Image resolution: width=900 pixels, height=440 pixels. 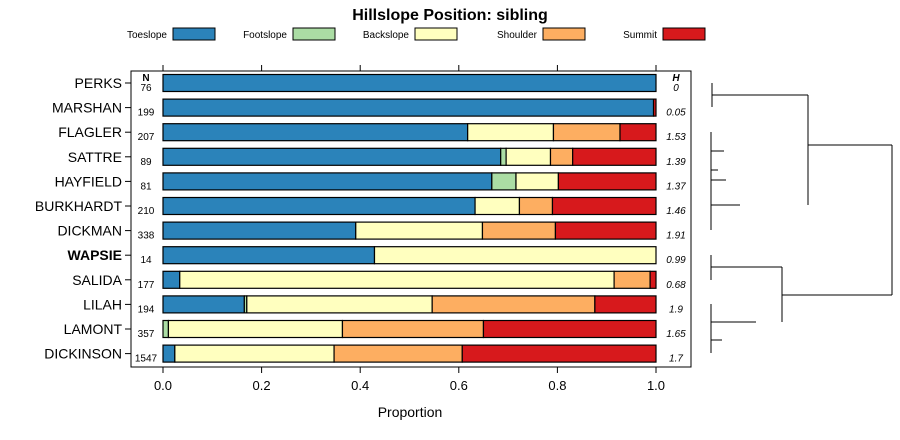 What do you see at coordinates (314, 34) in the screenshot?
I see `legend-swatch-footslope` at bounding box center [314, 34].